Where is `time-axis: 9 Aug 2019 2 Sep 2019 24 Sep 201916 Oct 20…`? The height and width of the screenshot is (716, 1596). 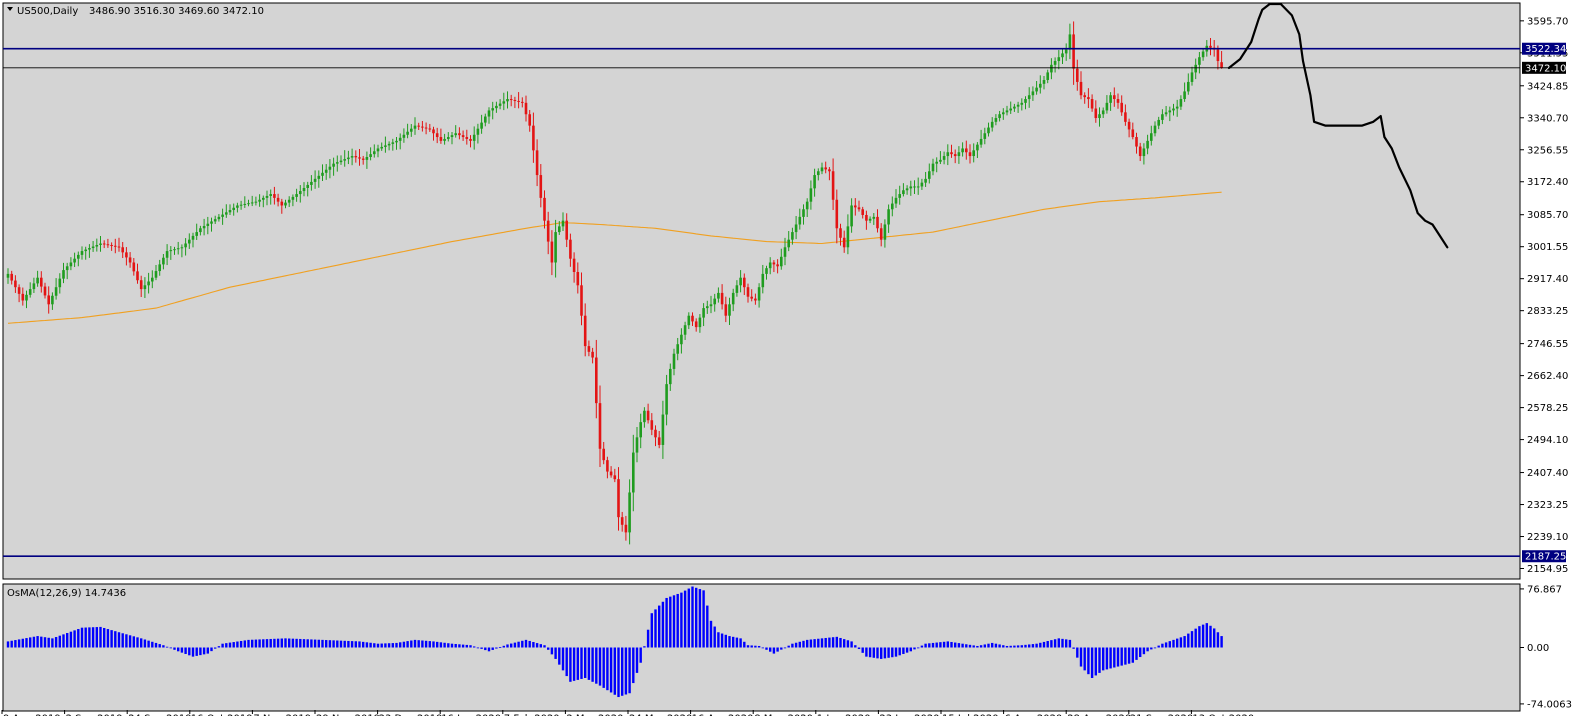
time-axis: 9 Aug 2019 2 Sep 2019 24 Sep 201916 Oct 20… is located at coordinates (627, 713).